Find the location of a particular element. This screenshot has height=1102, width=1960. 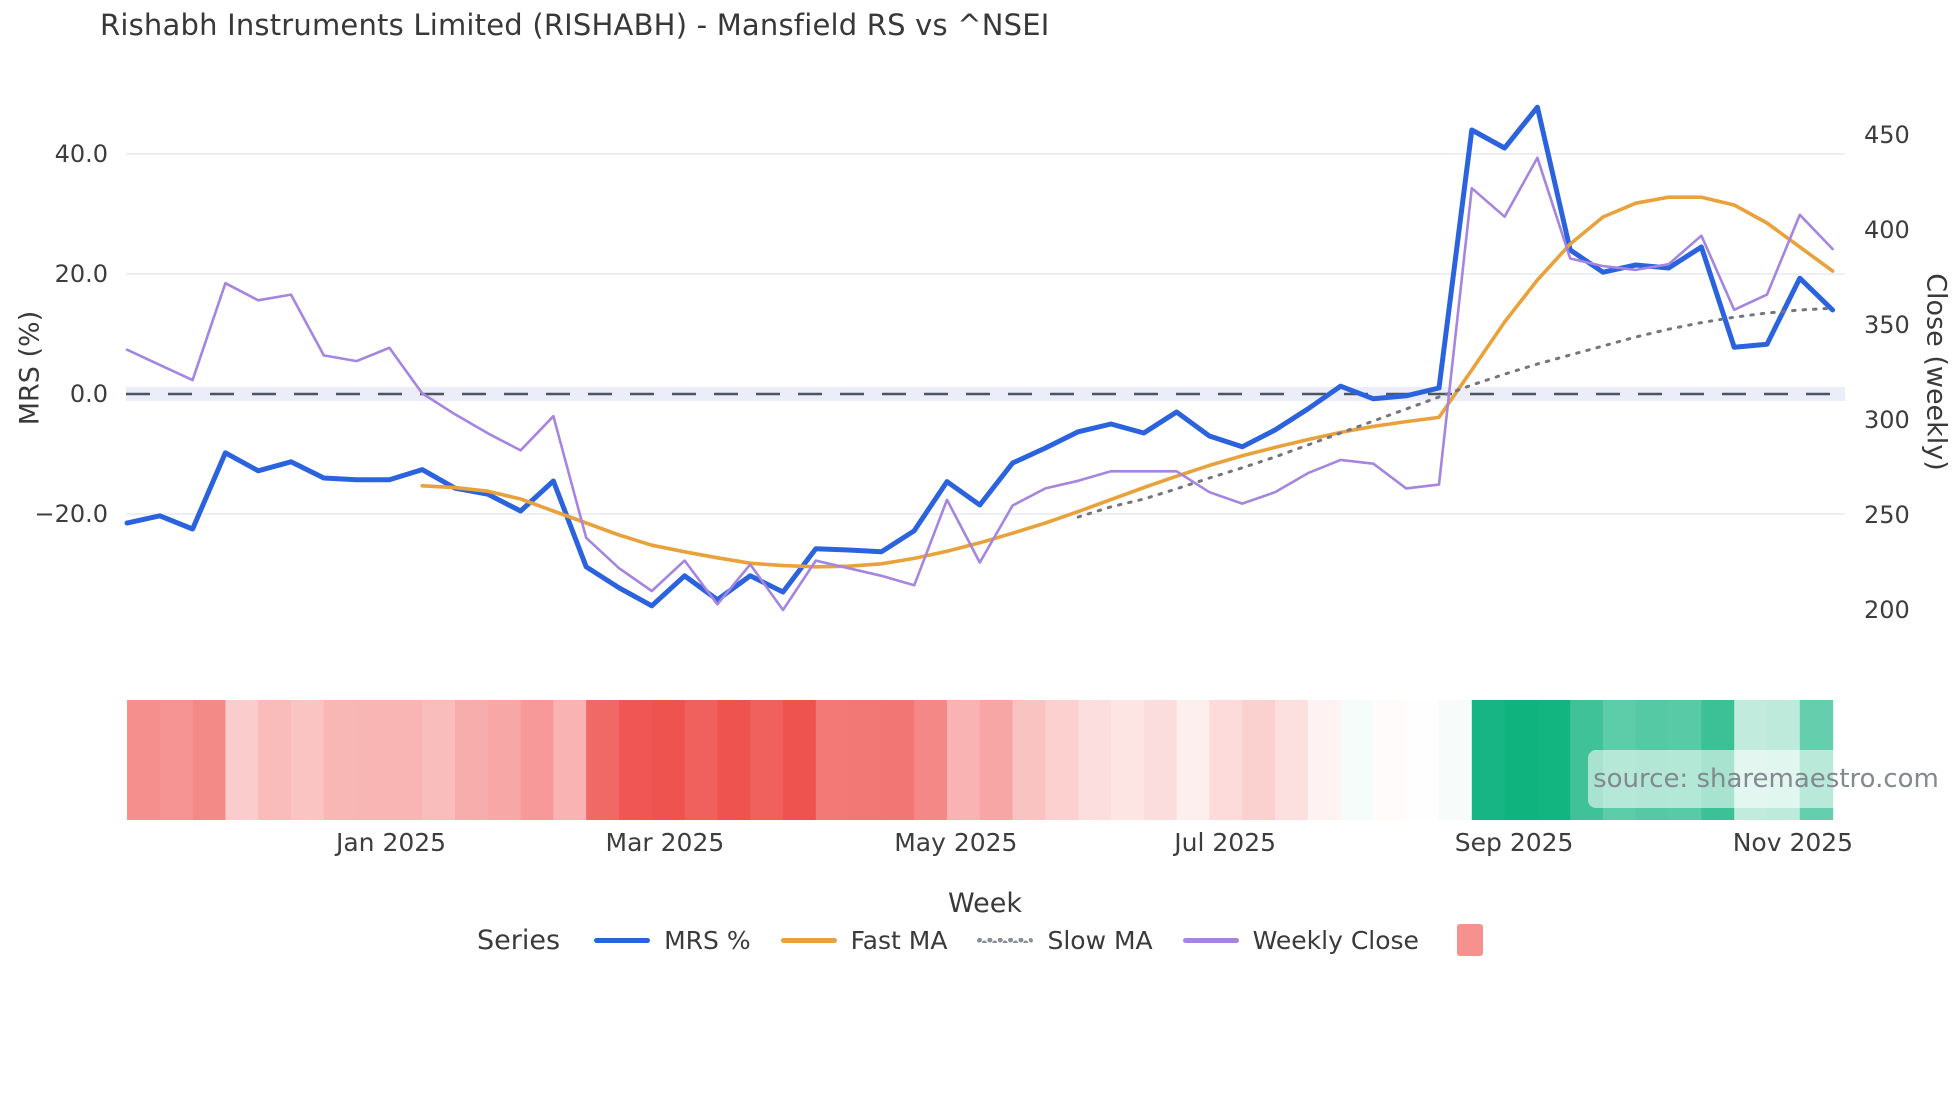

weekly-close-line-swatch-icon is located at coordinates (1210, 940).